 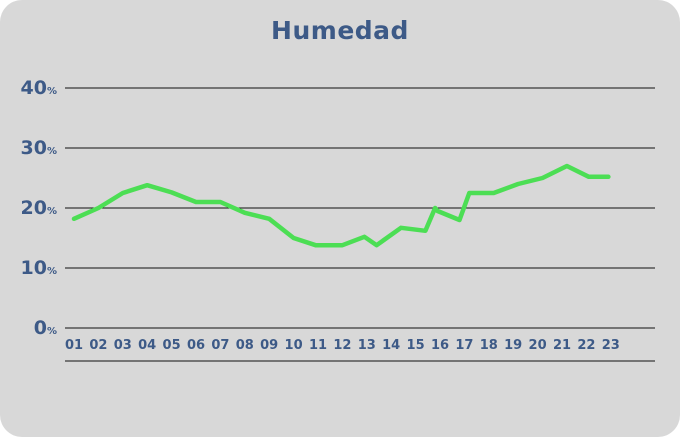 I want to click on x-tick-label-01: 01, so click(x=74, y=345).